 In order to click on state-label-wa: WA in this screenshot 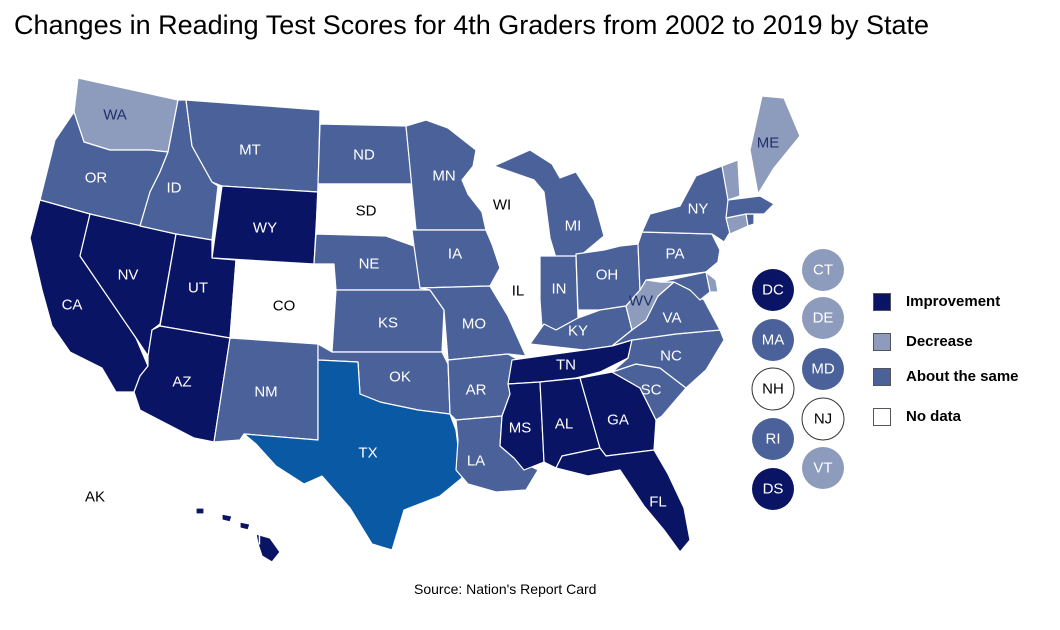, I will do `click(115, 115)`.